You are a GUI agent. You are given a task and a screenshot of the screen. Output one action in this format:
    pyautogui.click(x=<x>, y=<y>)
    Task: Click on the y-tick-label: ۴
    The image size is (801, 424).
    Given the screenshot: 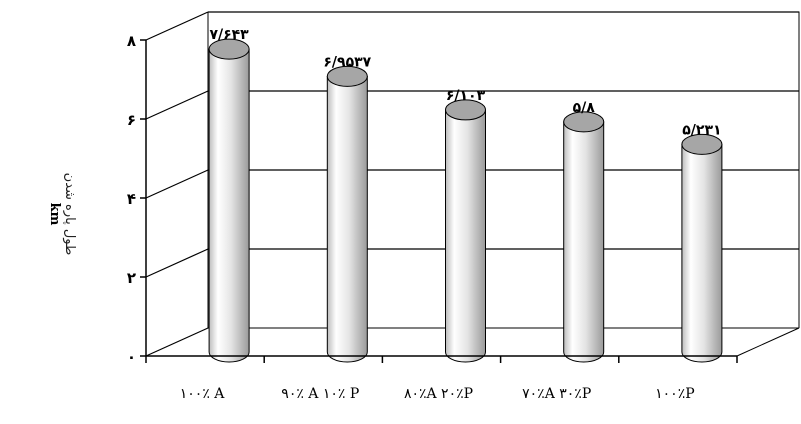 What is the action you would take?
    pyautogui.click(x=131, y=199)
    